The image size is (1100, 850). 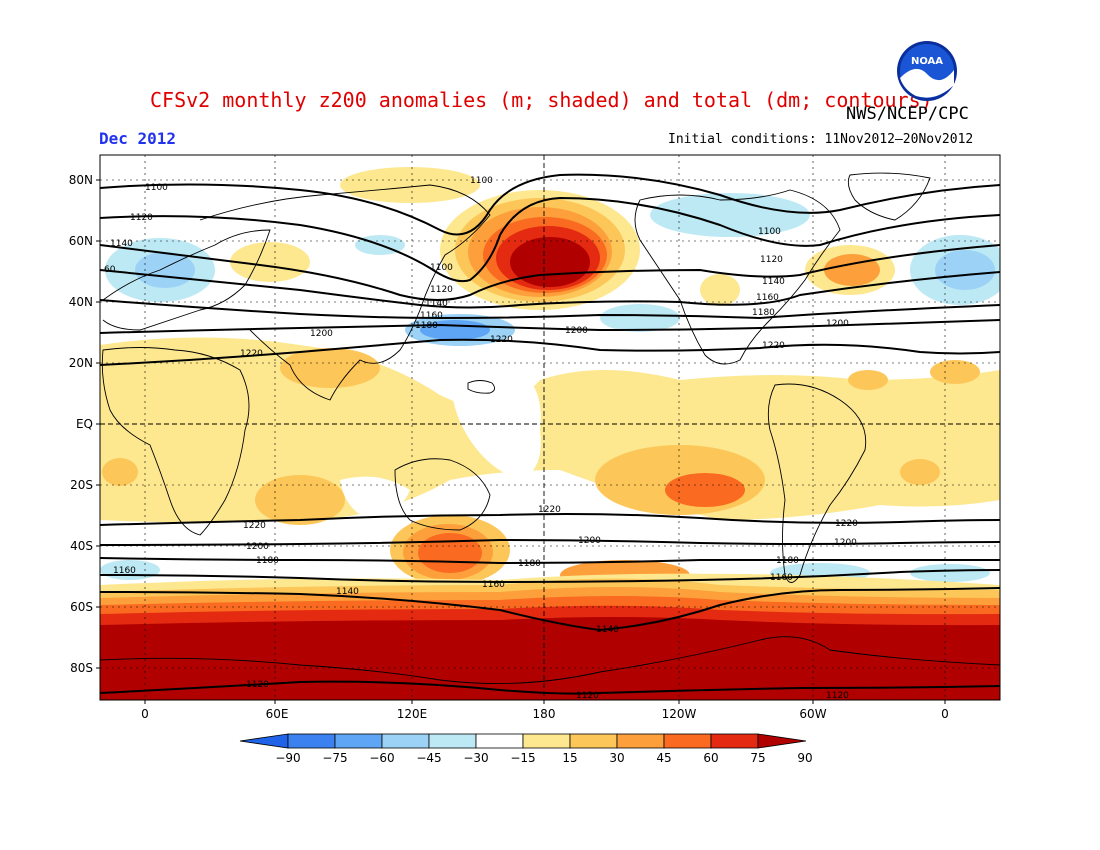 I want to click on lat-label: 40N, so click(x=81, y=302).